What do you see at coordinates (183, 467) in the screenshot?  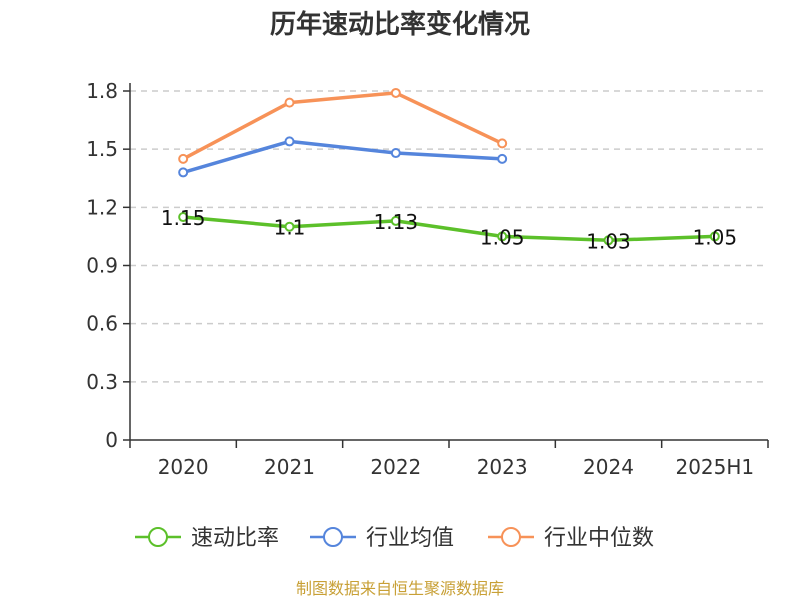 I see `x-tick-label: 2020` at bounding box center [183, 467].